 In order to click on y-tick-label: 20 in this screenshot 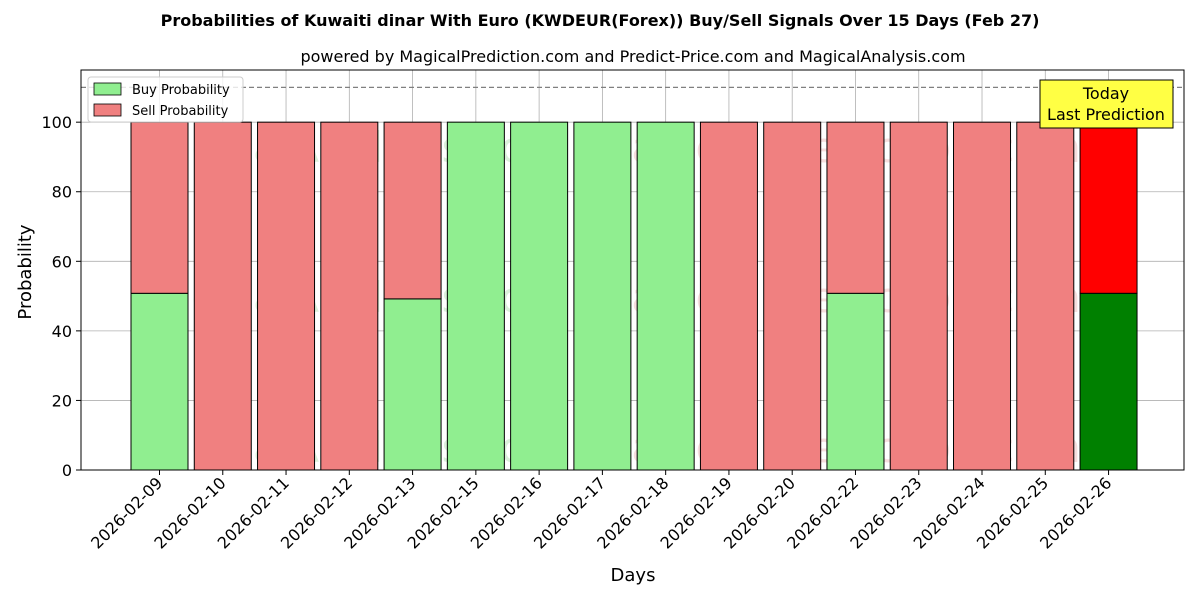, I will do `click(62, 400)`.